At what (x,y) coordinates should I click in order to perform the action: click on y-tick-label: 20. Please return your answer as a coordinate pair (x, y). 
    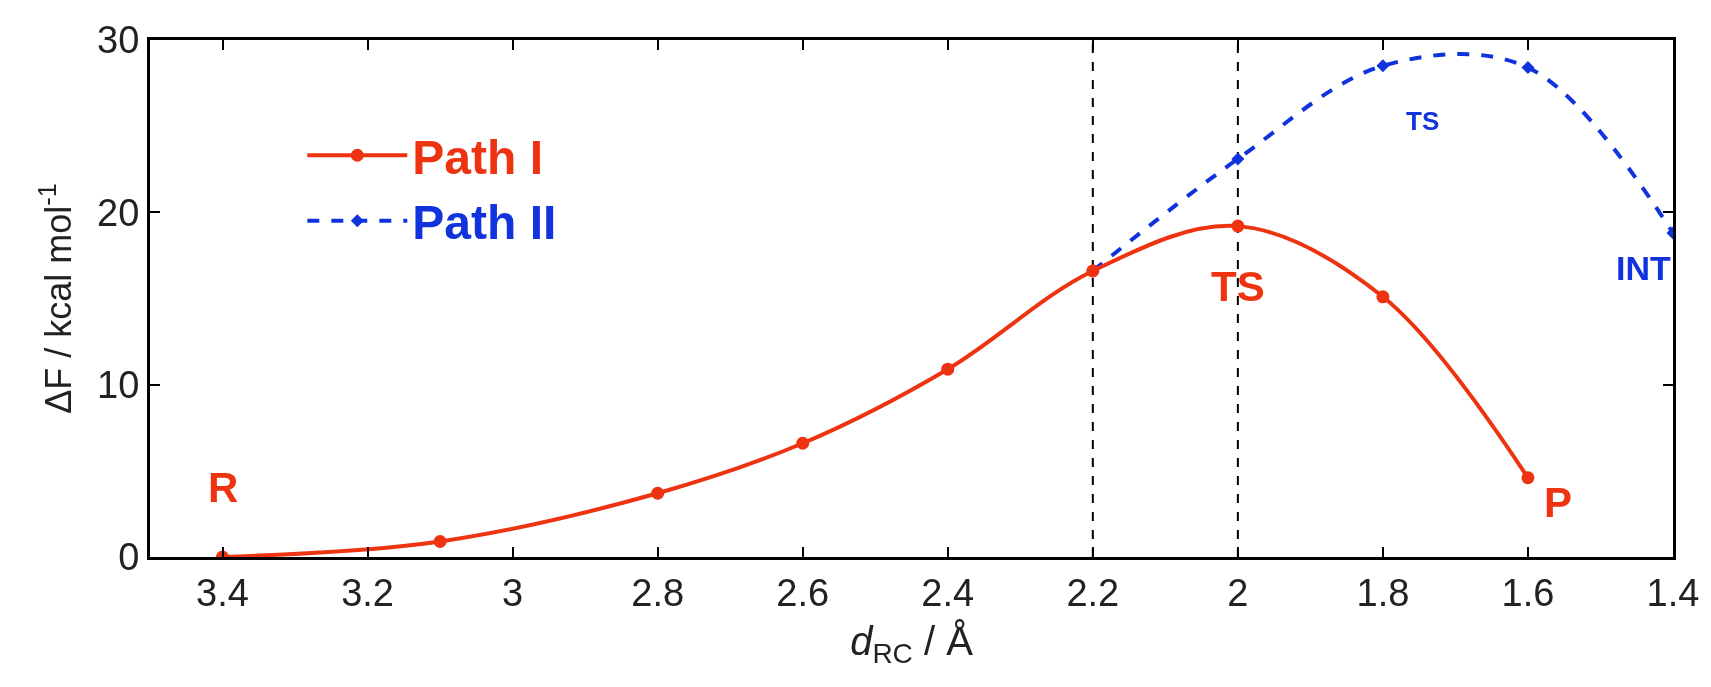
    Looking at the image, I should click on (118, 212).